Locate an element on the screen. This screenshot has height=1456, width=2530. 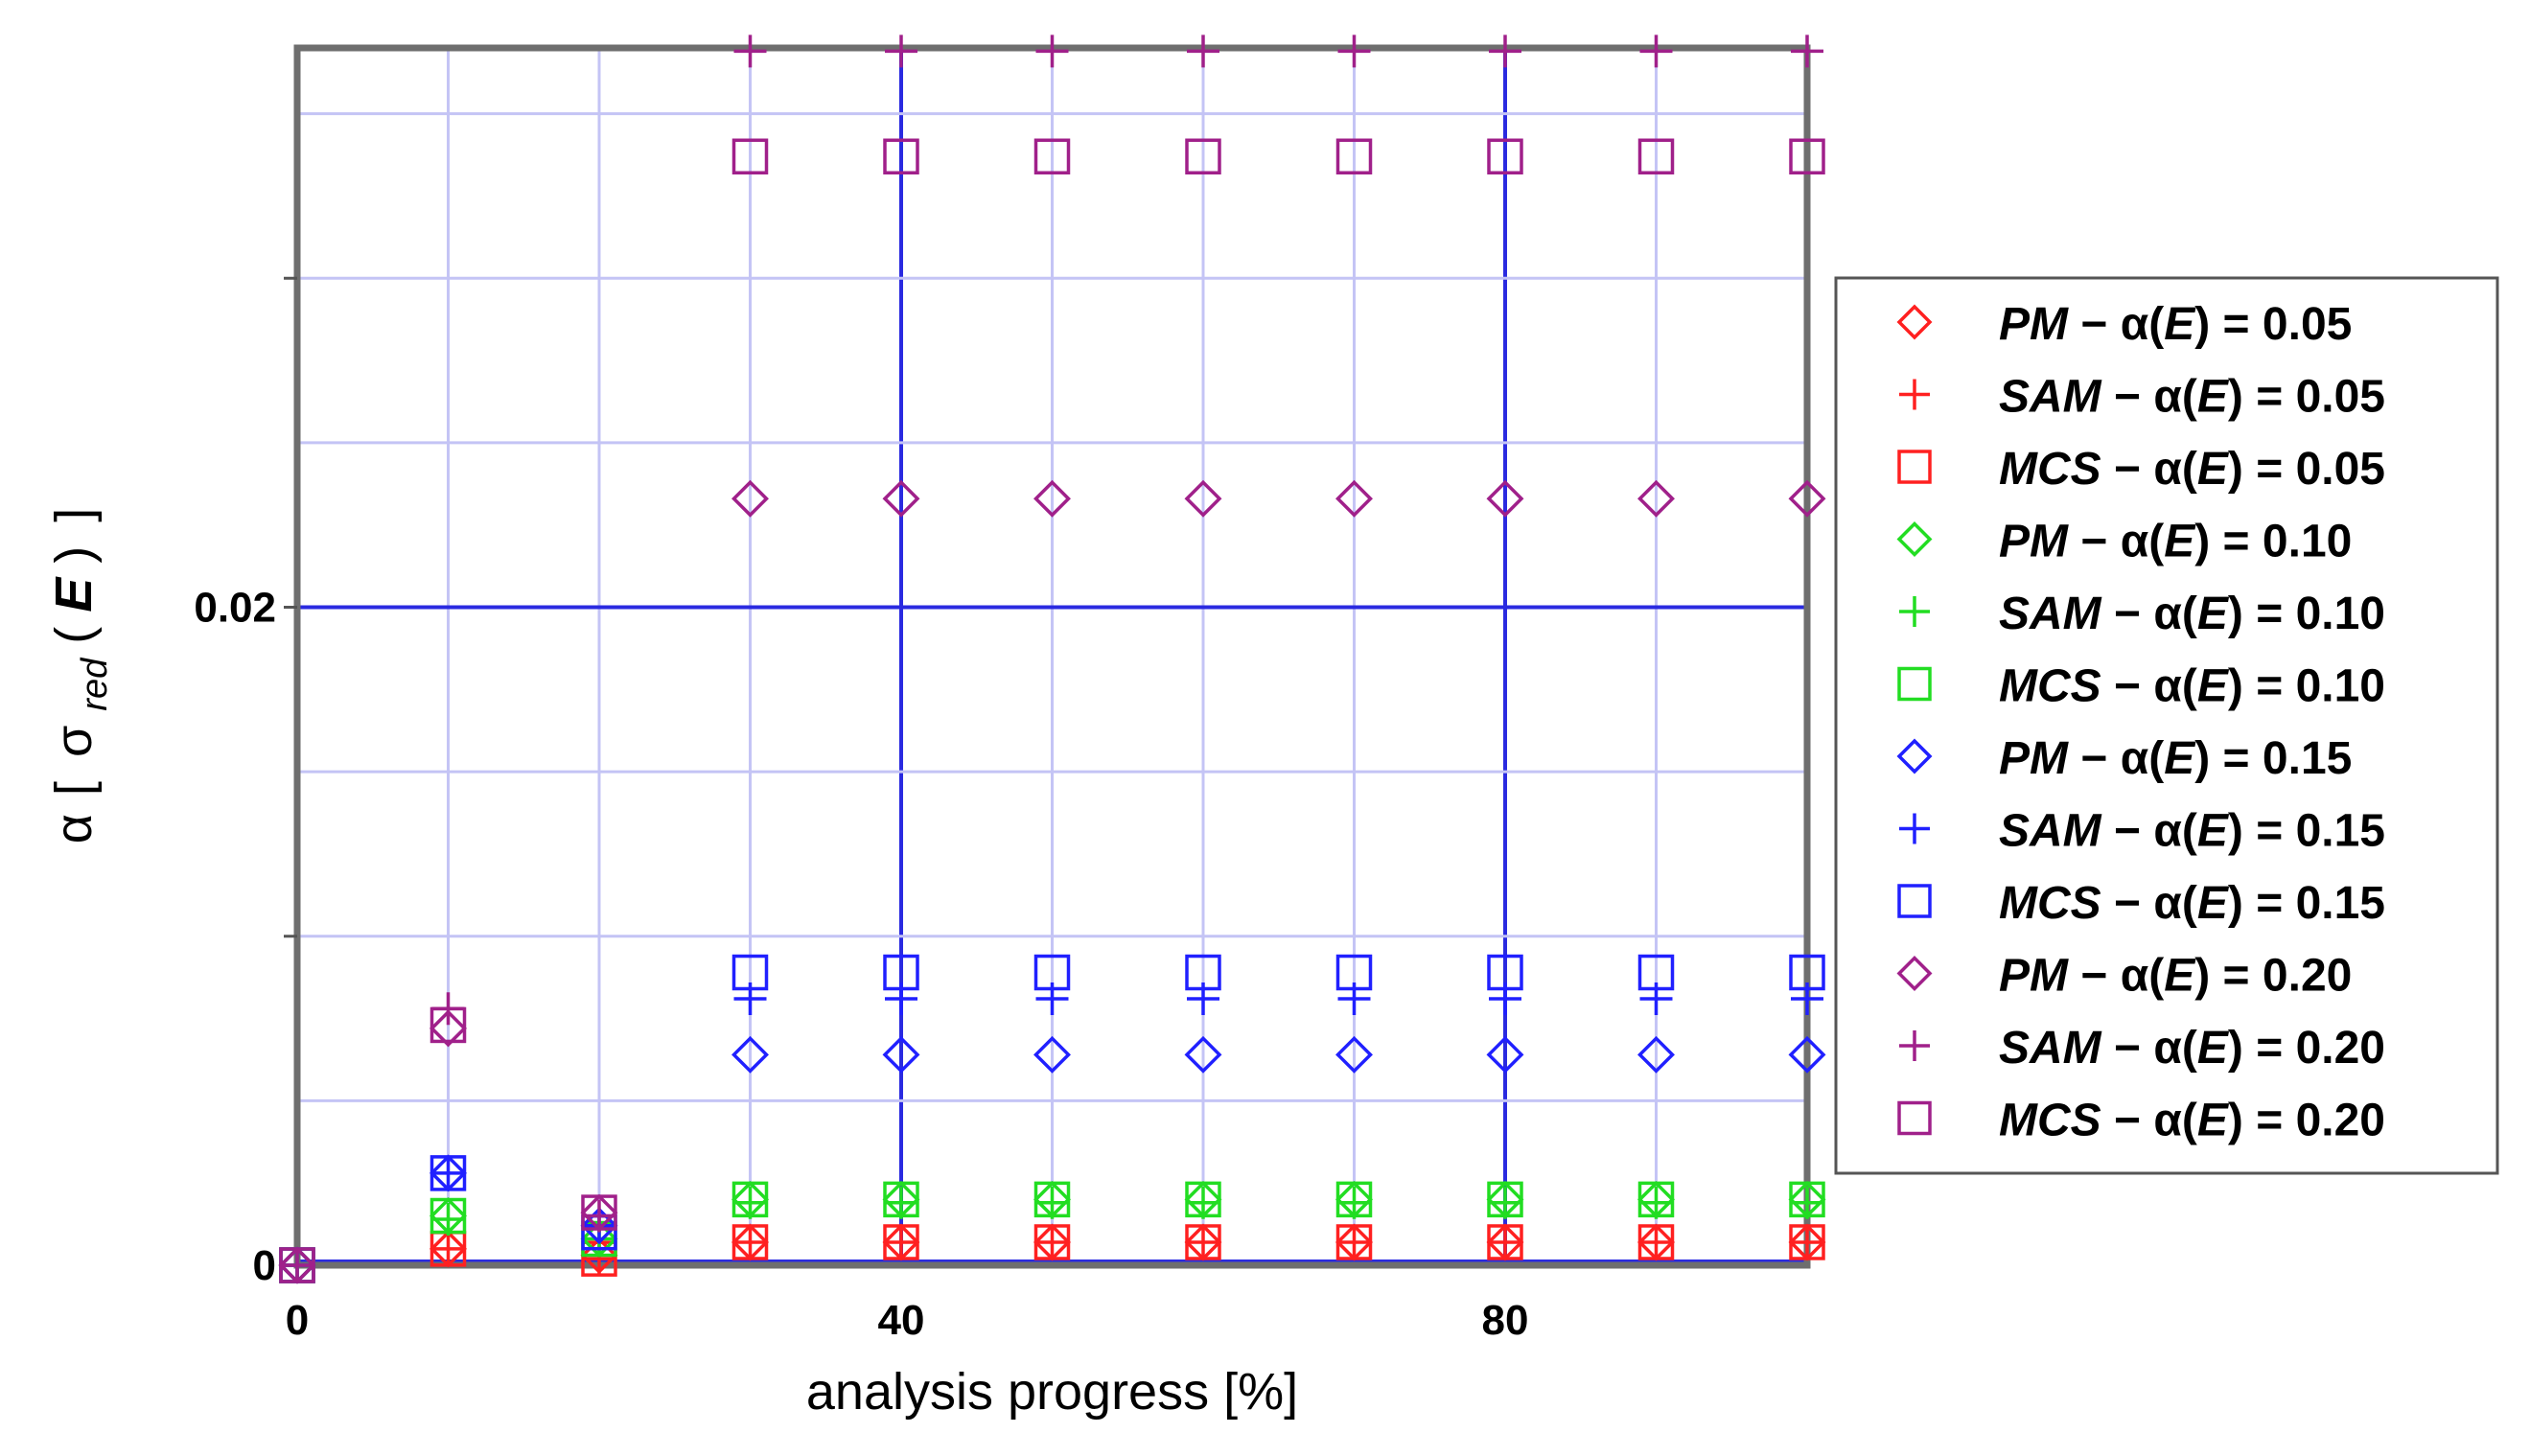
x-tick-label: 40 is located at coordinates (901, 1320).